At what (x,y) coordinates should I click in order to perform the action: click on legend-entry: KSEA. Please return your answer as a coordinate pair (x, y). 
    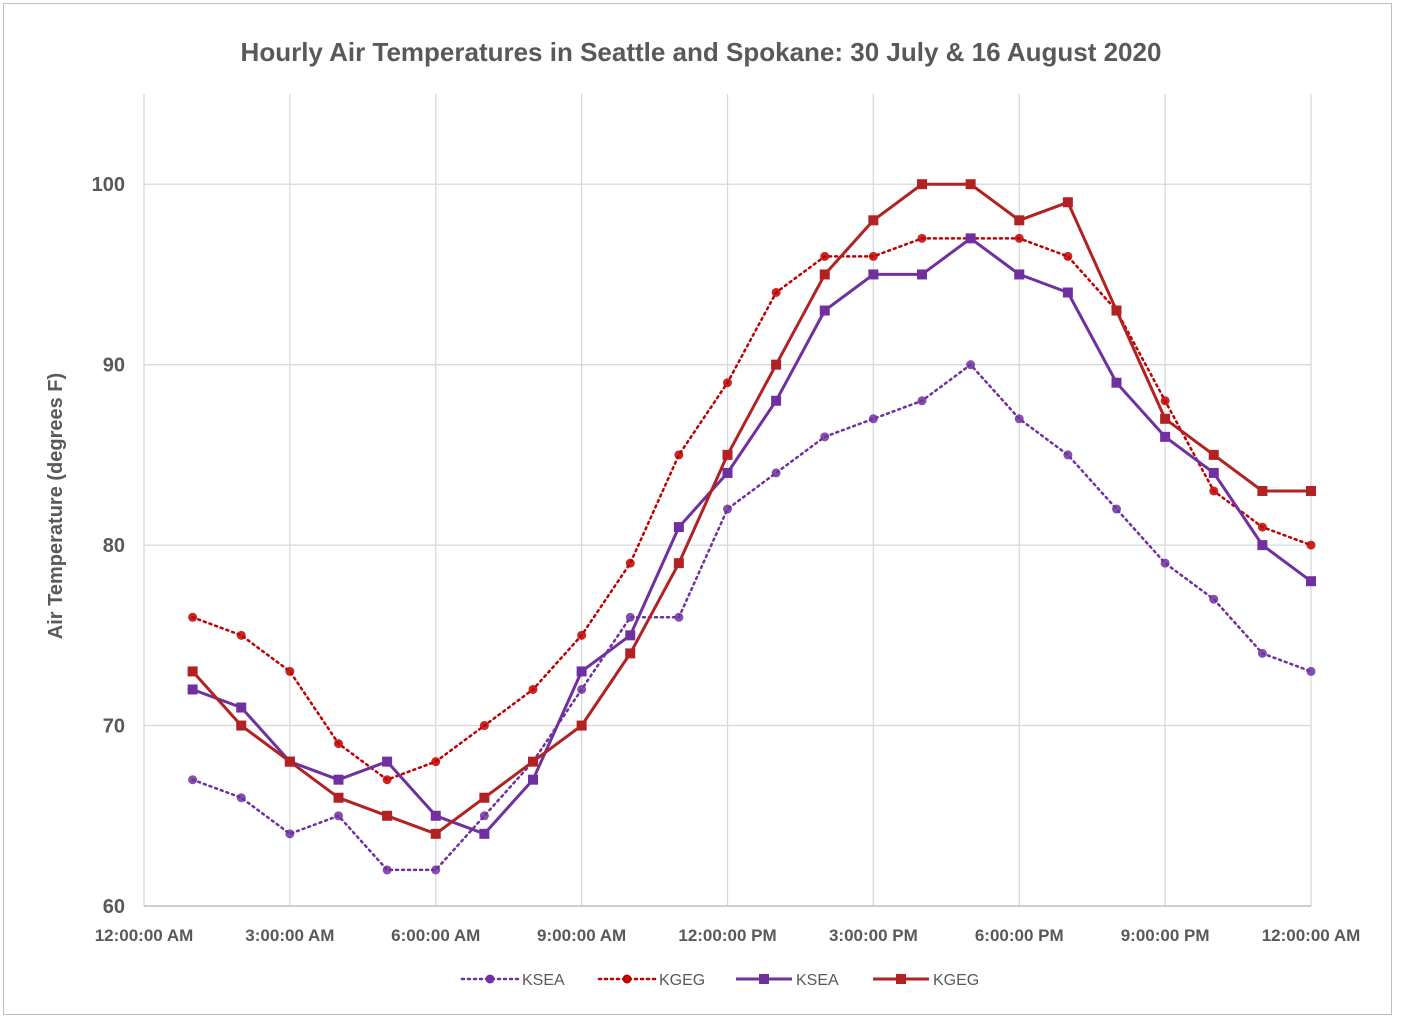
    Looking at the image, I should click on (512, 980).